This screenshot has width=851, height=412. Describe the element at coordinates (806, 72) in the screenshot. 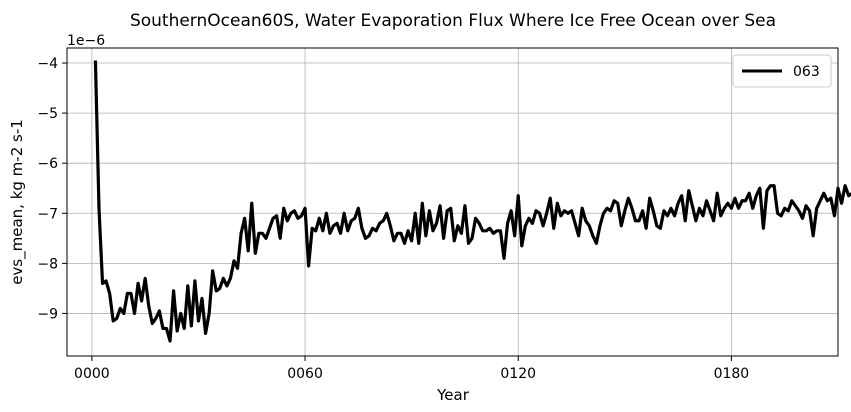

I see `legend-label-063: 063` at that location.